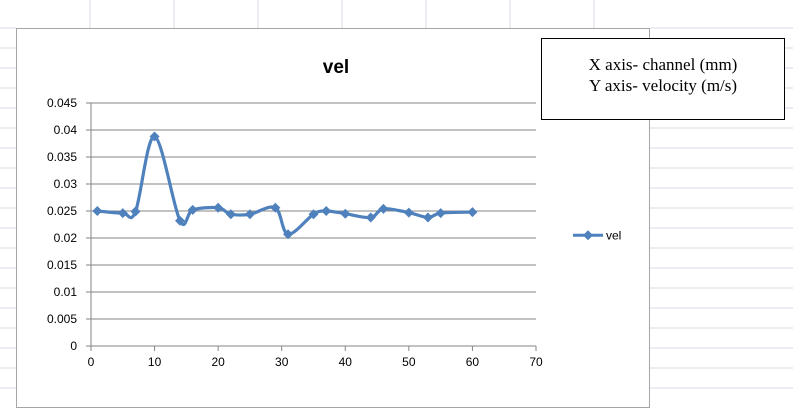 The image size is (793, 409). I want to click on x-tick-label: 10, so click(155, 362).